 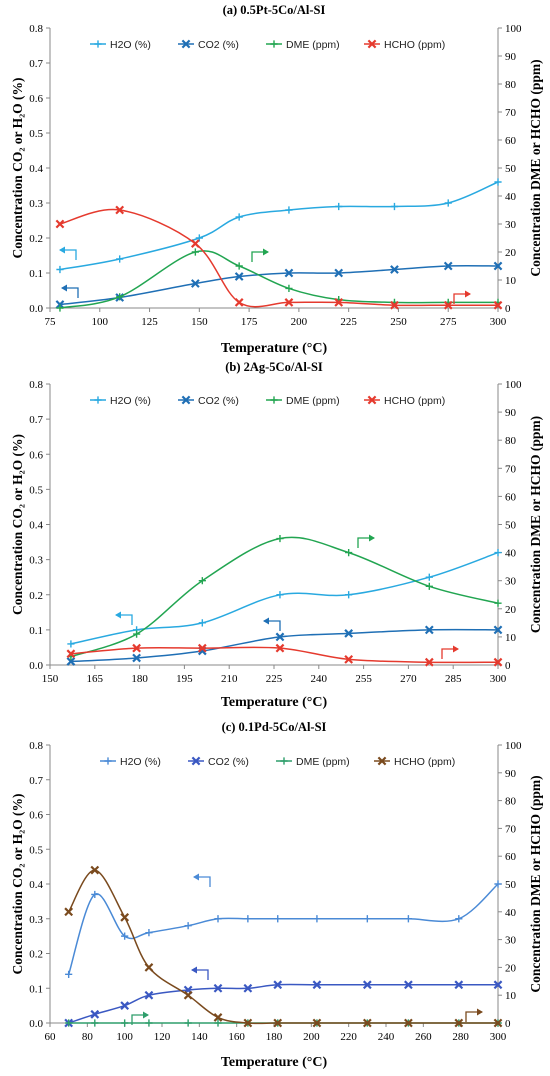 I want to click on y-left-tick-label: 0.1, so click(x=36, y=274).